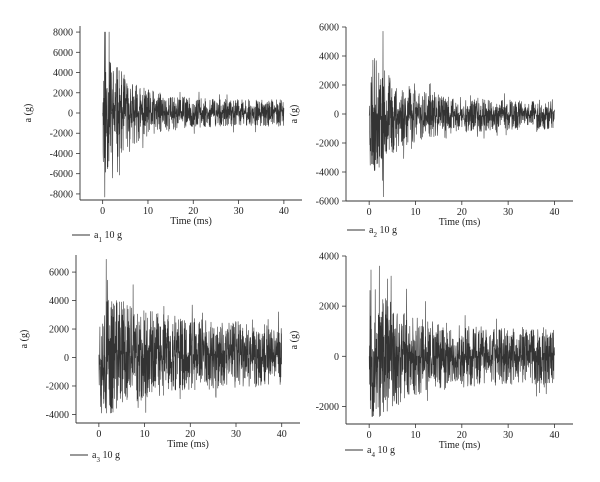  I want to click on legend: a2 10 g, so click(372, 232).